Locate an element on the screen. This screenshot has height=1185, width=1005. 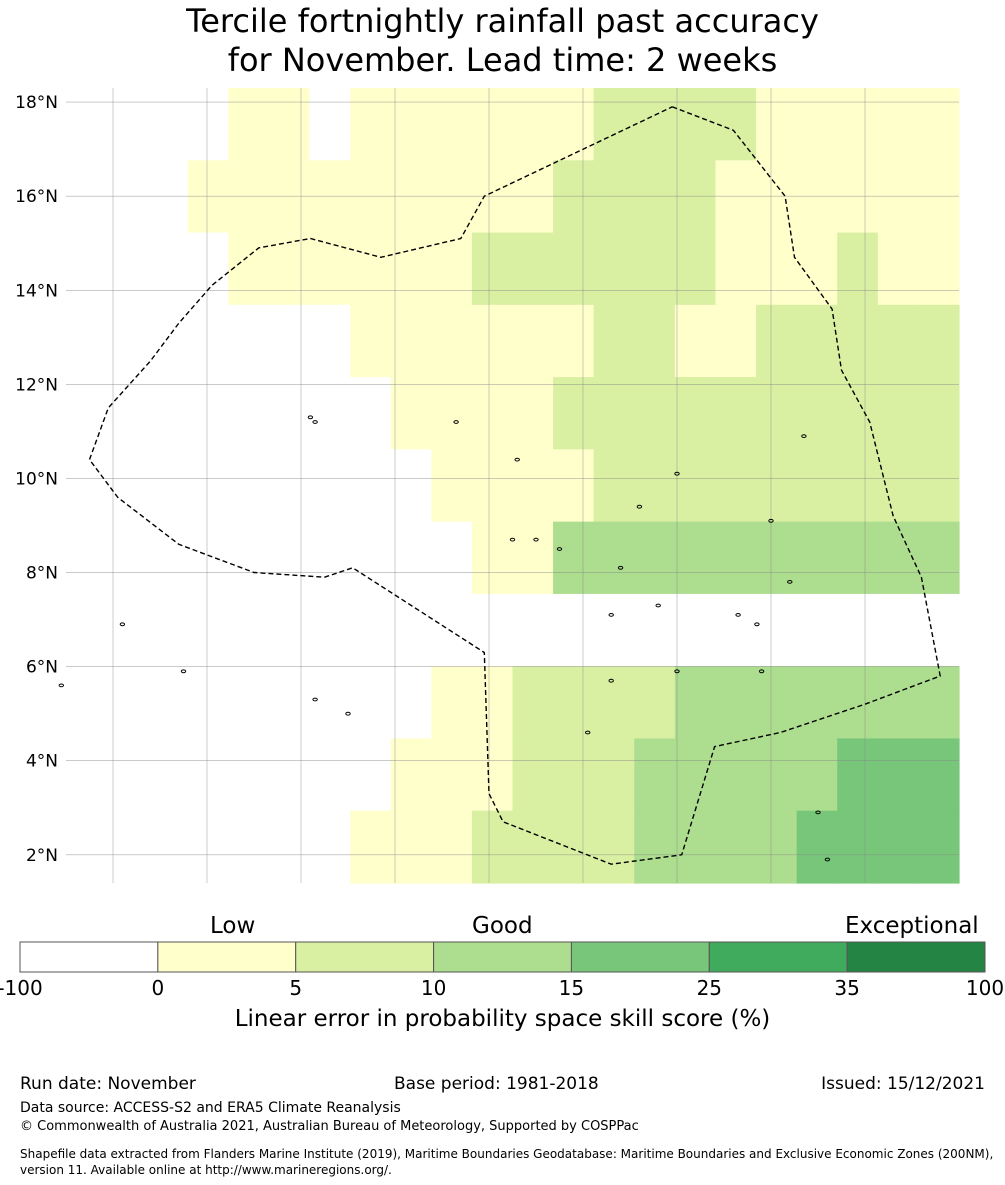
colorbar-tick-label: 15 is located at coordinates (571, 988).